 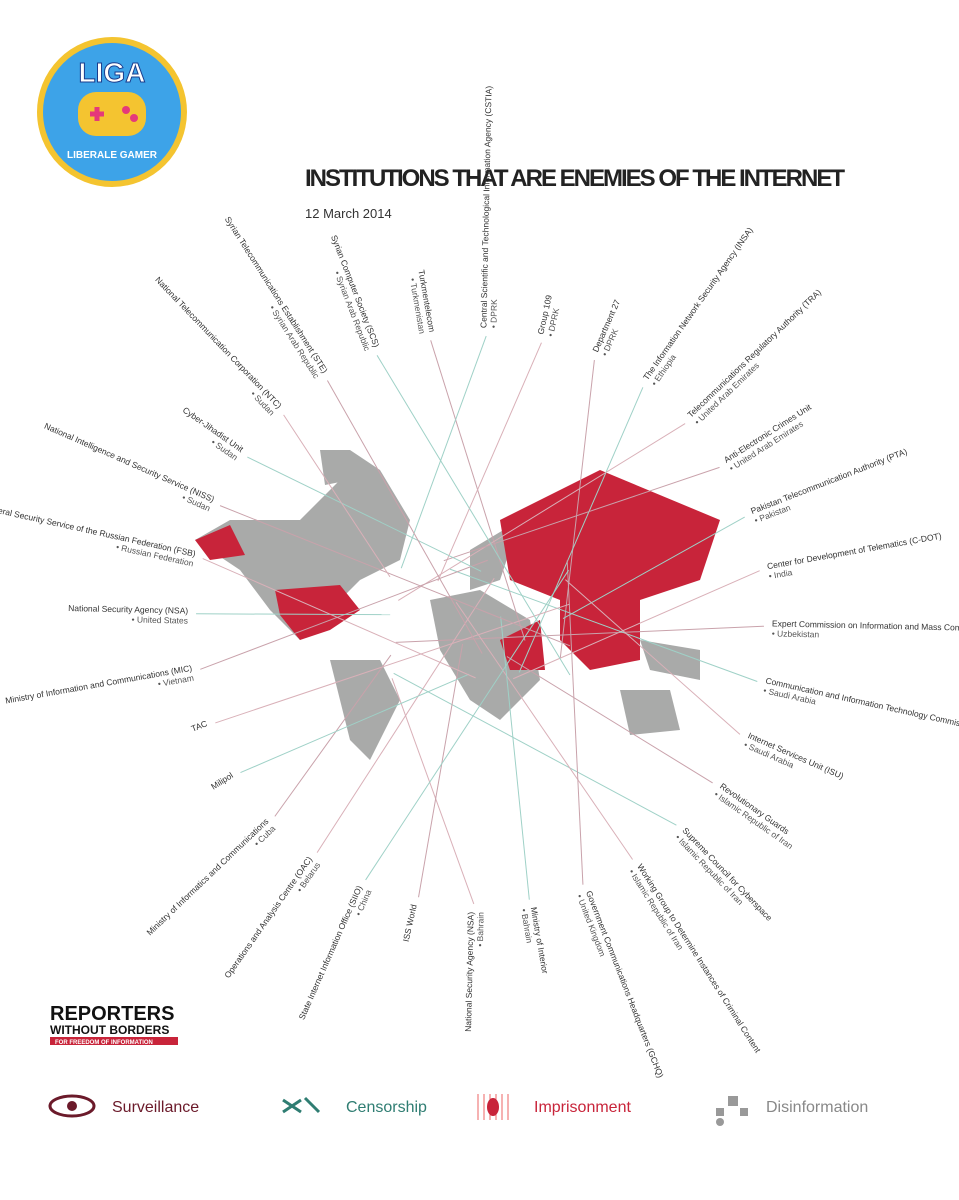 I want to click on institution: Cyber-Jihadist Unit• Sudan, so click(x=213, y=434).